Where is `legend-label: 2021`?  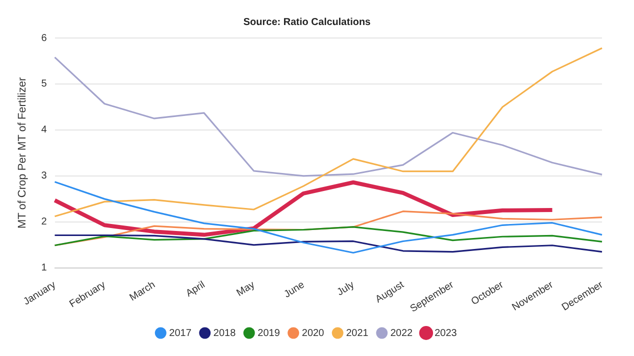 legend-label: 2021 is located at coordinates (357, 333).